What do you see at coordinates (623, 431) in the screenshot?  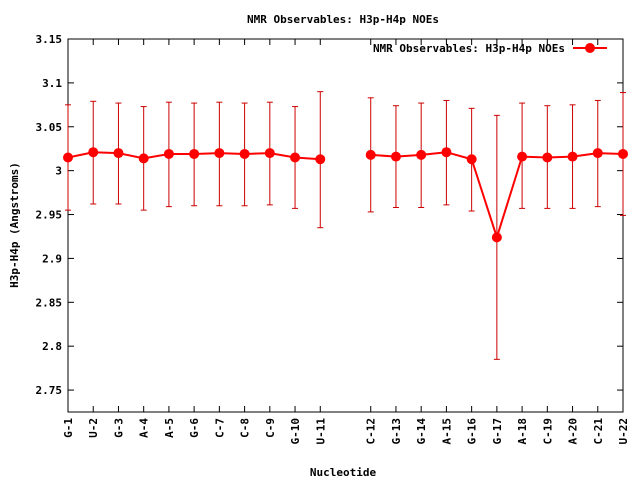 I see `x-tick-label: U-22` at bounding box center [623, 431].